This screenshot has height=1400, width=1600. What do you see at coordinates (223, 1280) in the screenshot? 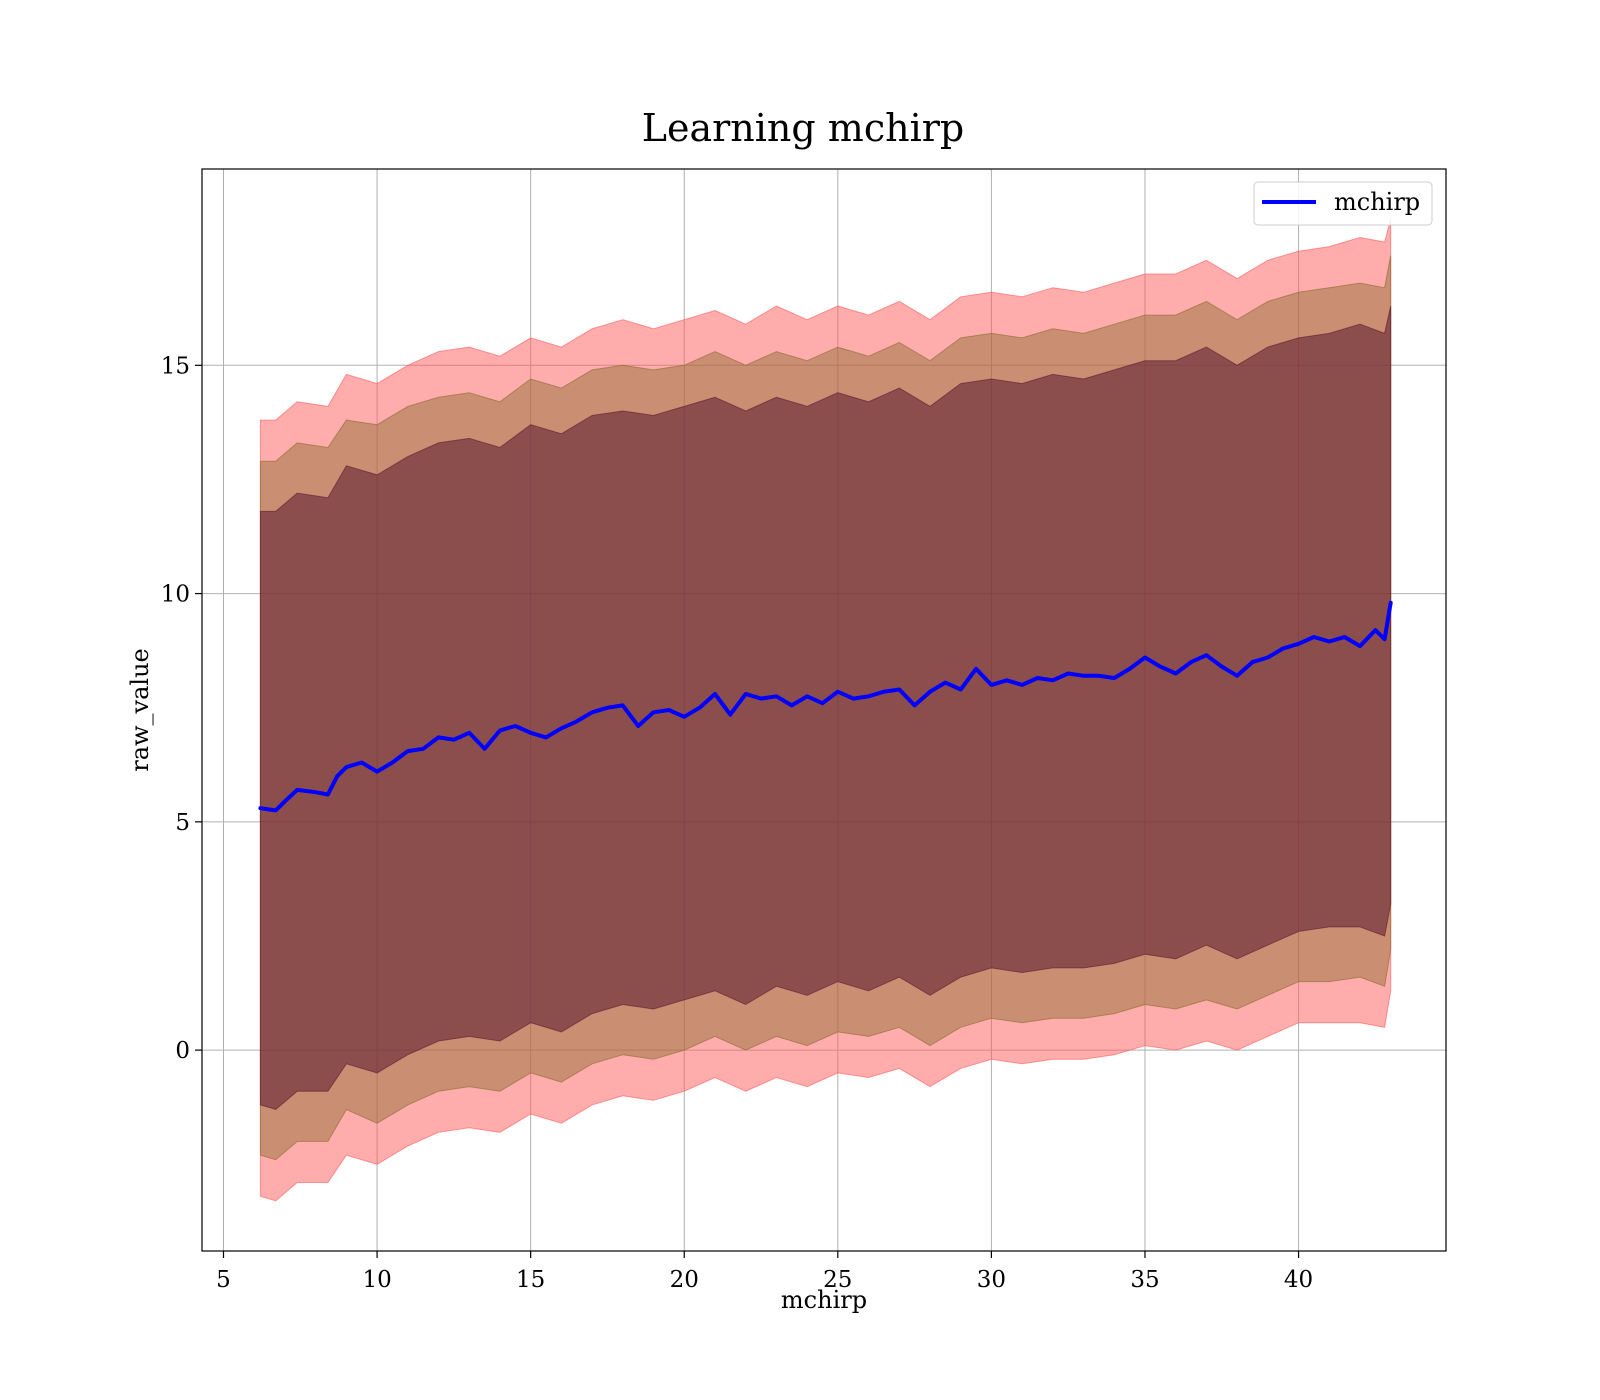
I see `x-tick-label: 5` at bounding box center [223, 1280].